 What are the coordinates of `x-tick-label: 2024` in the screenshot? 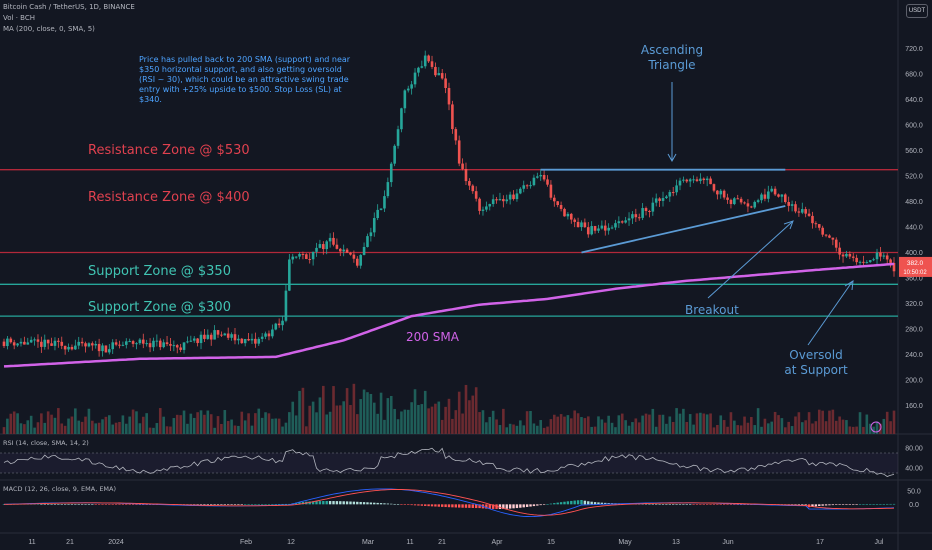 It's located at (116, 542).